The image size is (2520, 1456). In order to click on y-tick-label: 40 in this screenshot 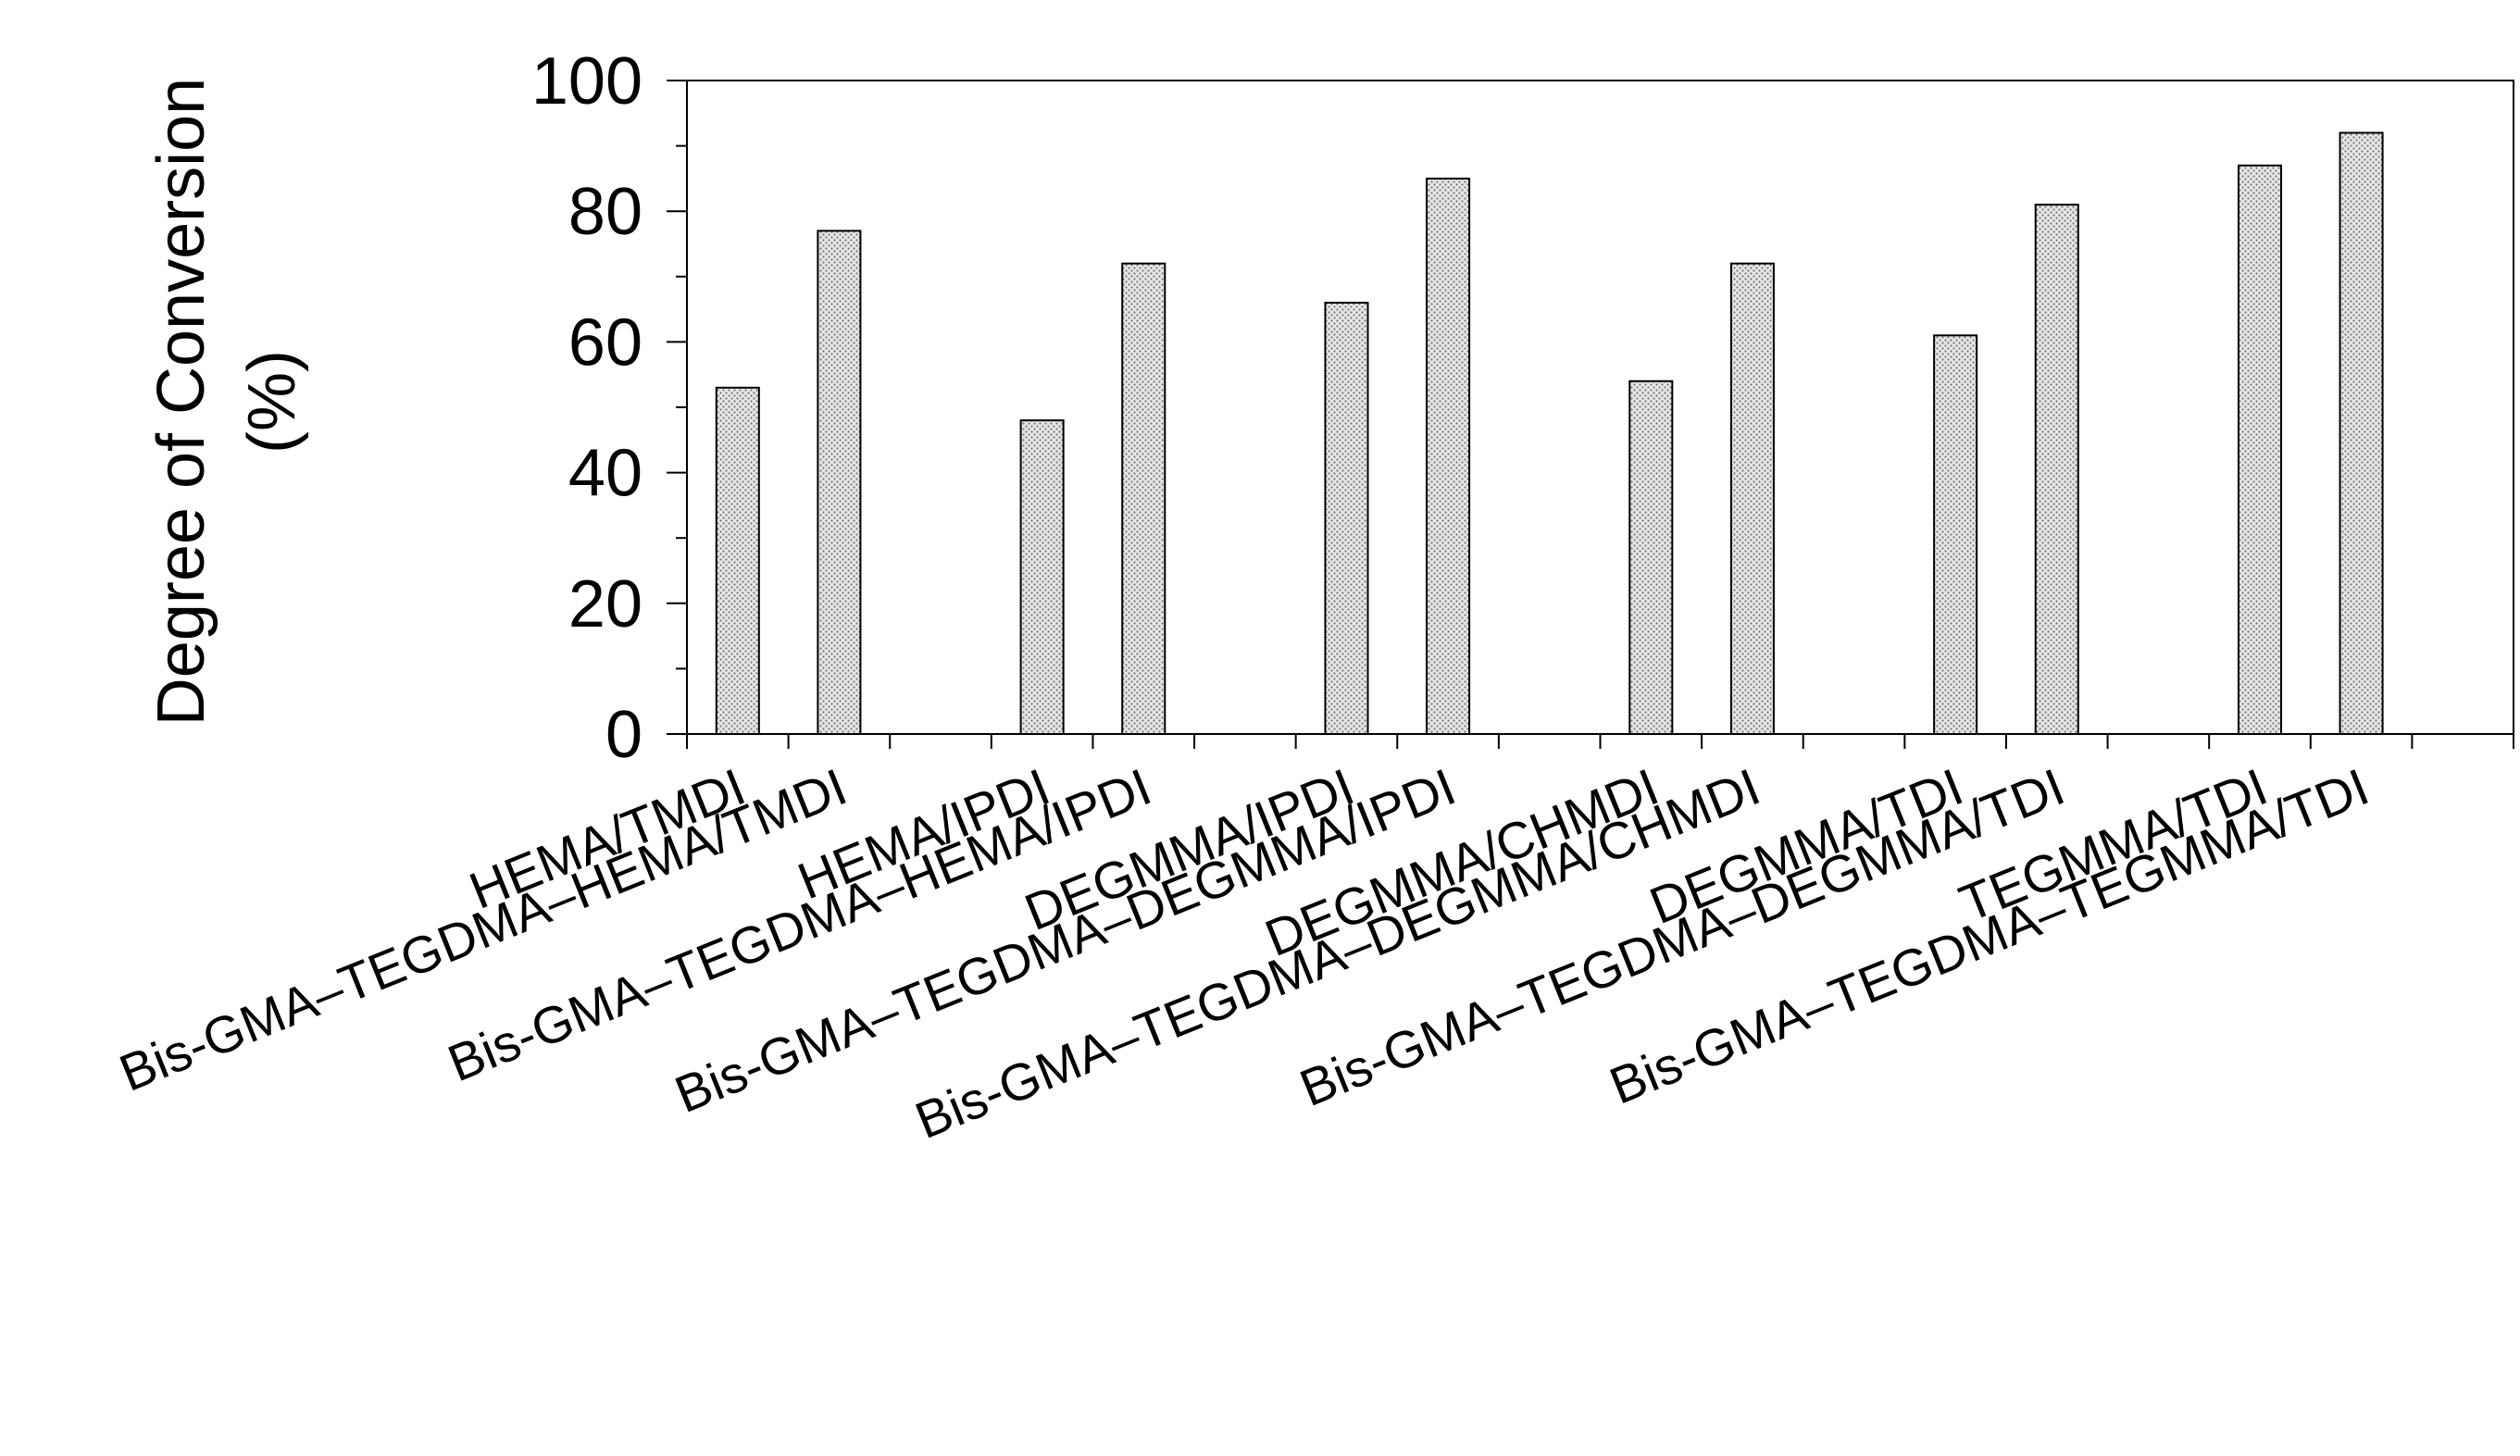, I will do `click(605, 474)`.